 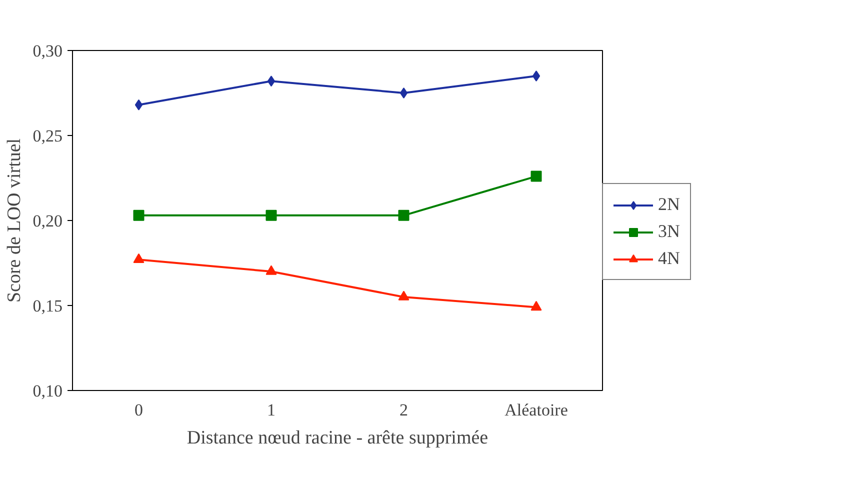 What do you see at coordinates (47, 391) in the screenshot?
I see `y-tick-label: 0,10` at bounding box center [47, 391].